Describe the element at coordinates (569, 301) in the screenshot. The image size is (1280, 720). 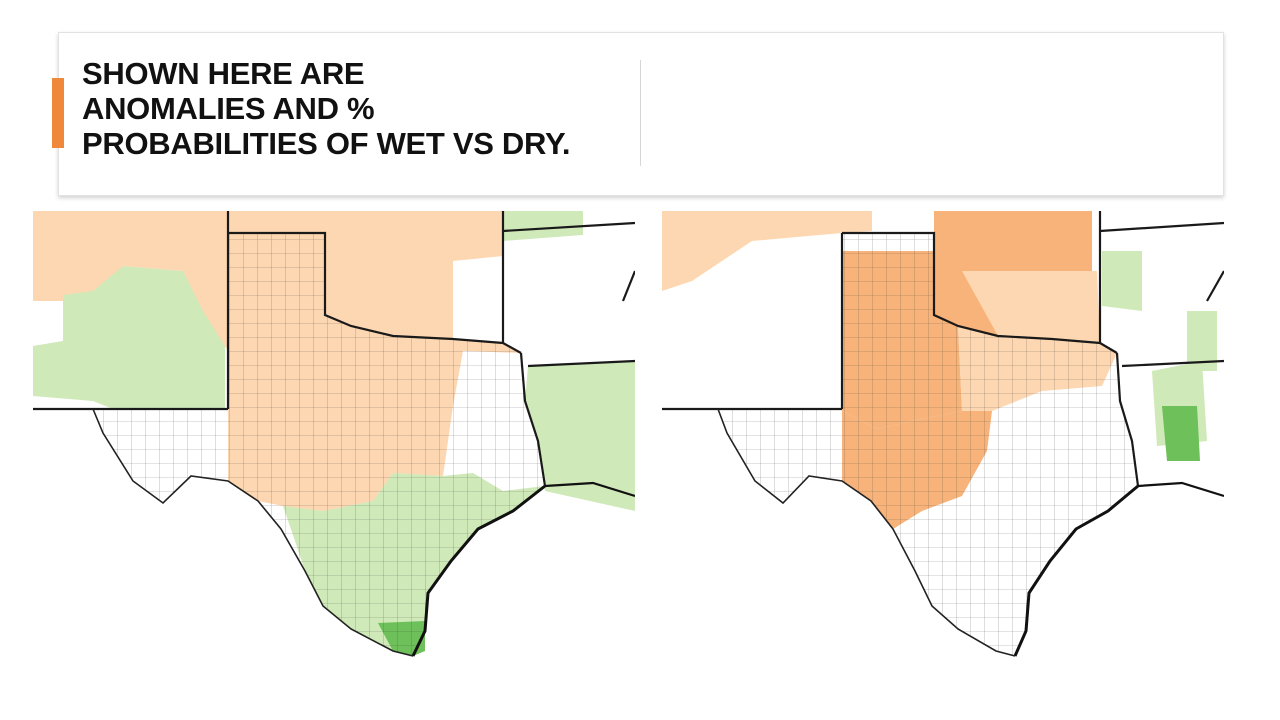
I see `region-ar-white` at that location.